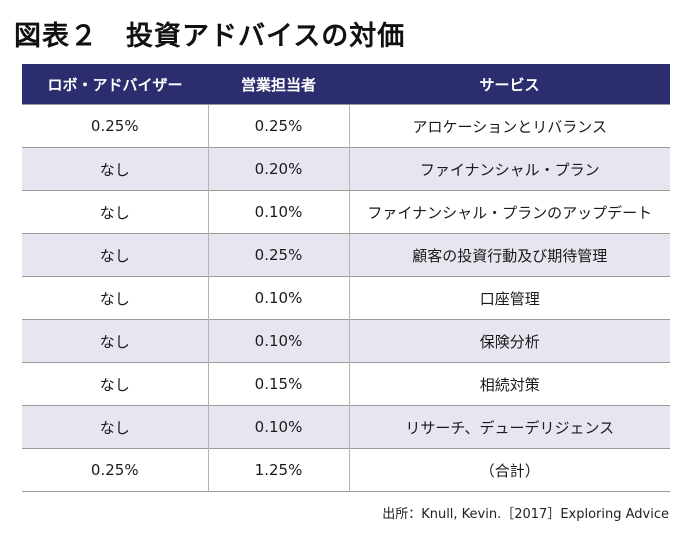  Describe the element at coordinates (278, 470) in the screenshot. I see `cell-sales-fee-total: 1.25%` at that location.